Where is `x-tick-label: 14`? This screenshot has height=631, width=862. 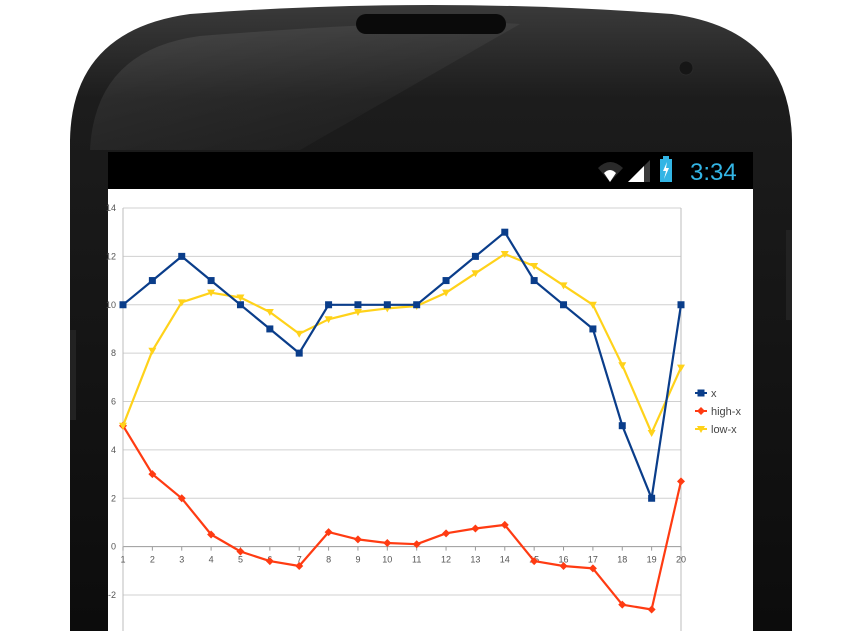 x-tick-label: 14 is located at coordinates (505, 560).